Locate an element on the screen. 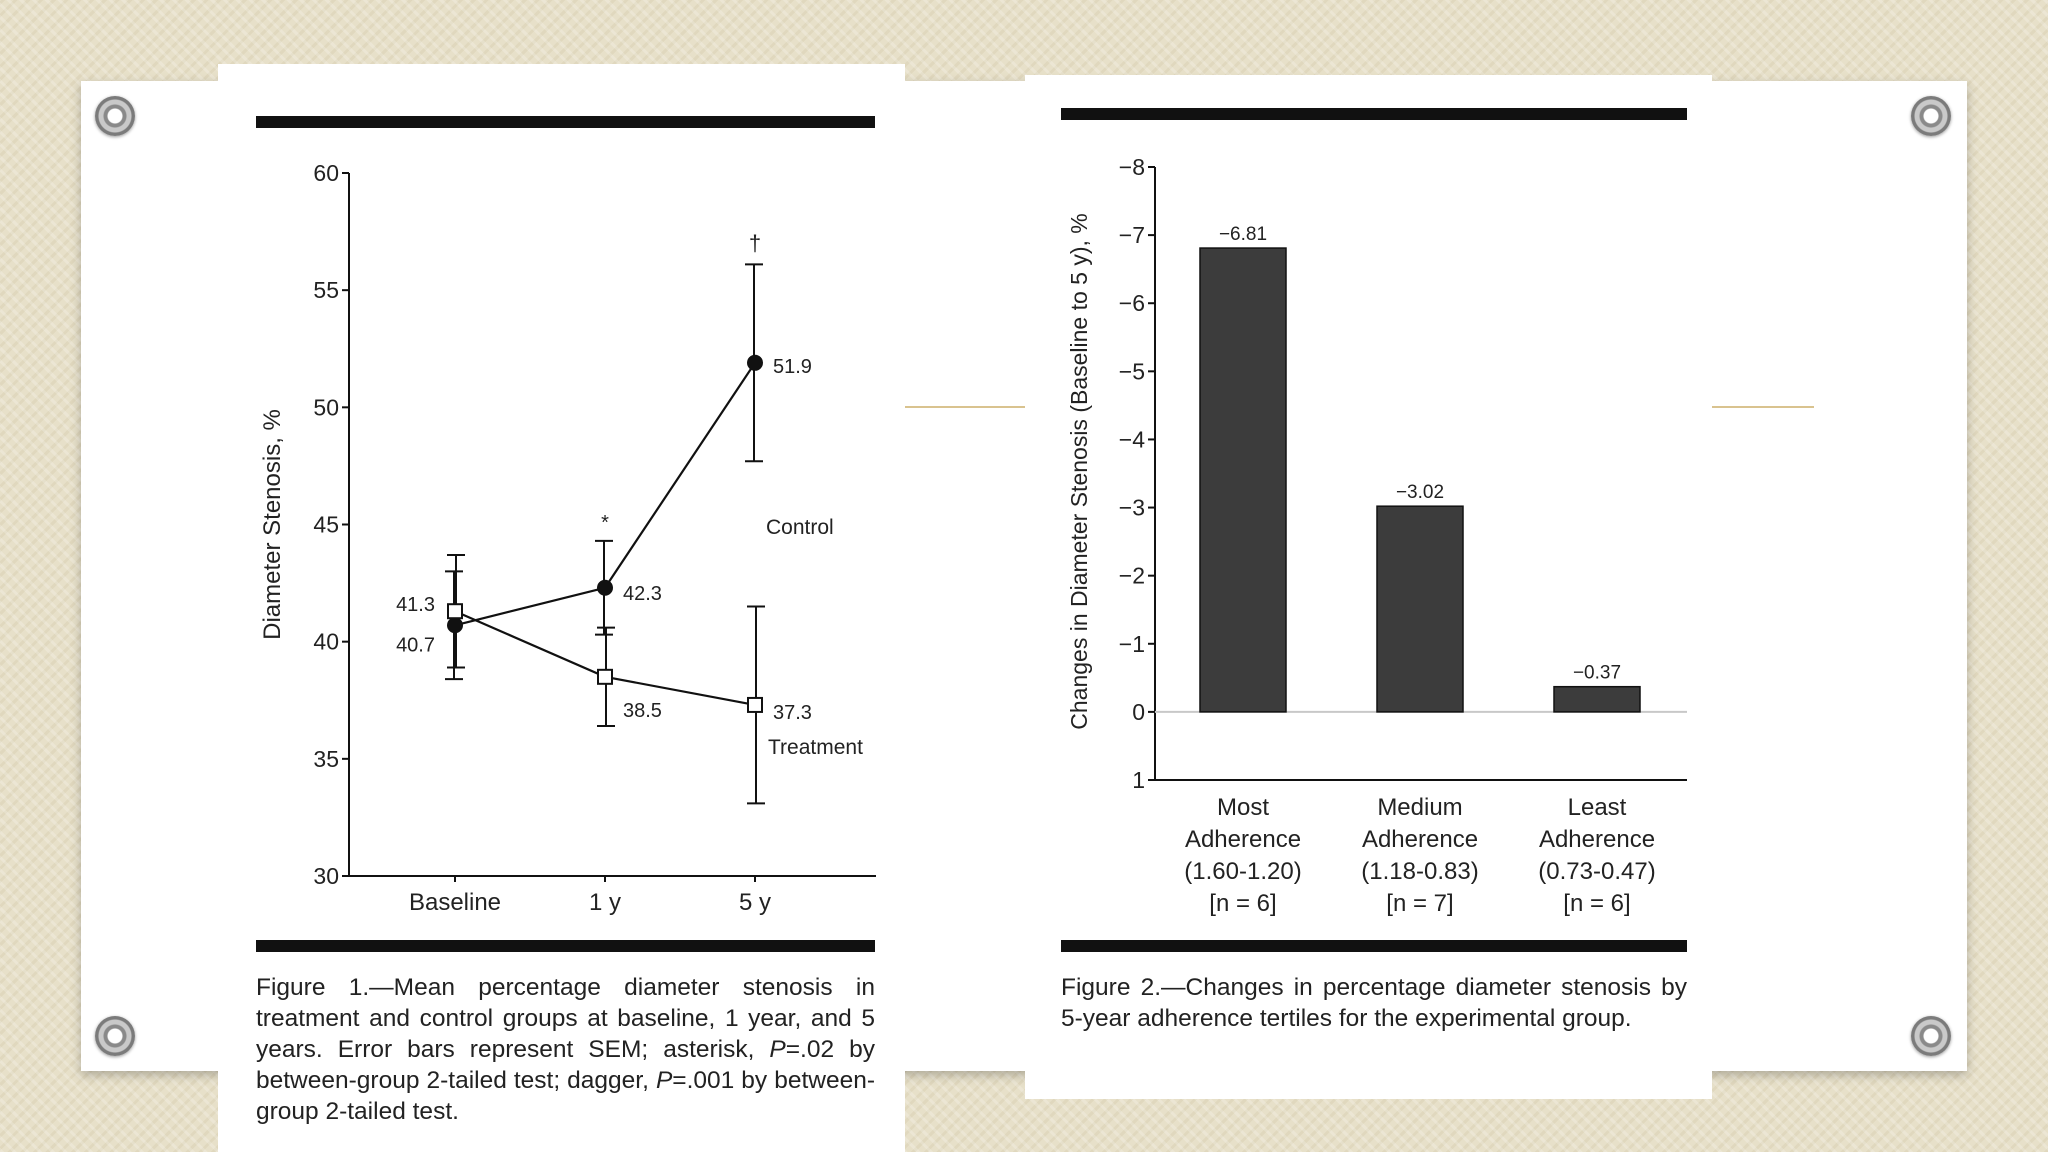  y-tick-label: 60 is located at coordinates (326, 173).